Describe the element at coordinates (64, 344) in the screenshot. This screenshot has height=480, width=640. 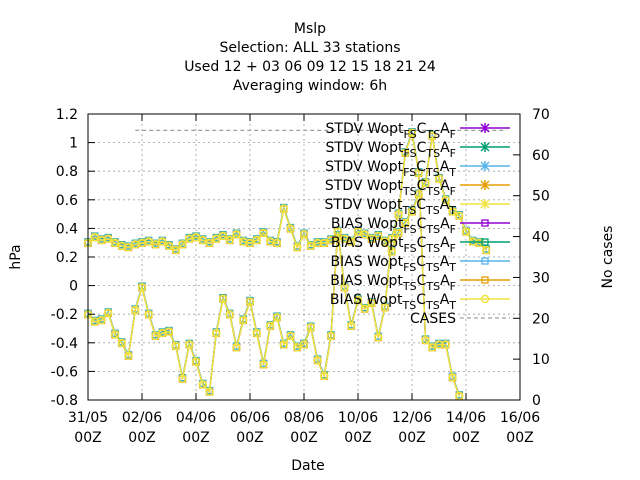
I see `y-tick-label: -0.4` at that location.